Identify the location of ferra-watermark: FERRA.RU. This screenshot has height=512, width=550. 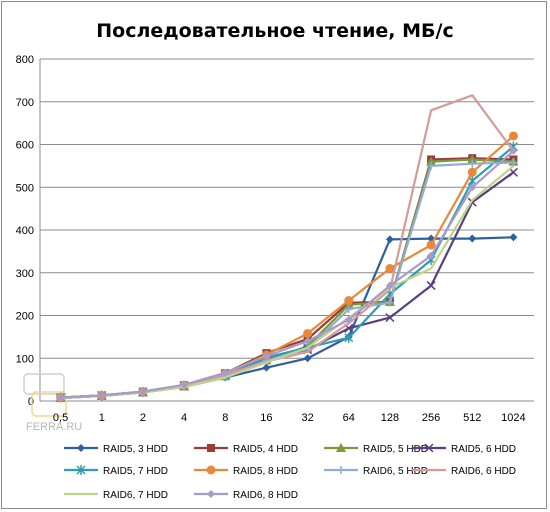
(52, 403).